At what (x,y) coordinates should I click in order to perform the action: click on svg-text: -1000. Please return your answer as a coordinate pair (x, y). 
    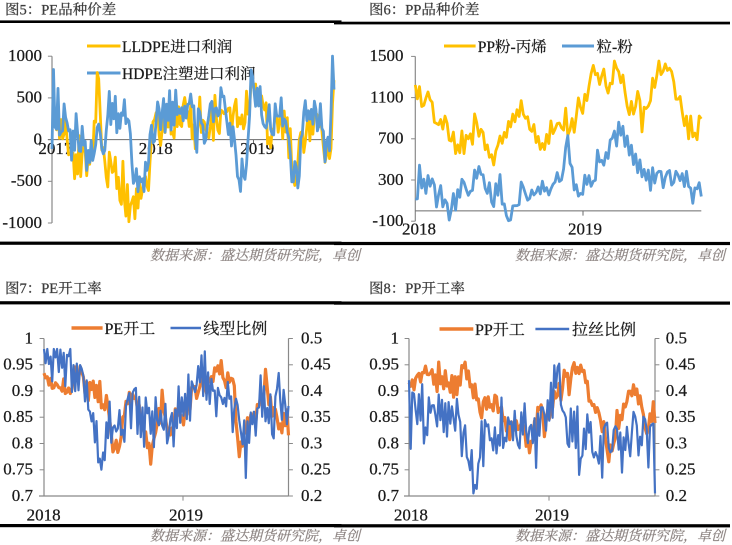
    Looking at the image, I should click on (22, 222).